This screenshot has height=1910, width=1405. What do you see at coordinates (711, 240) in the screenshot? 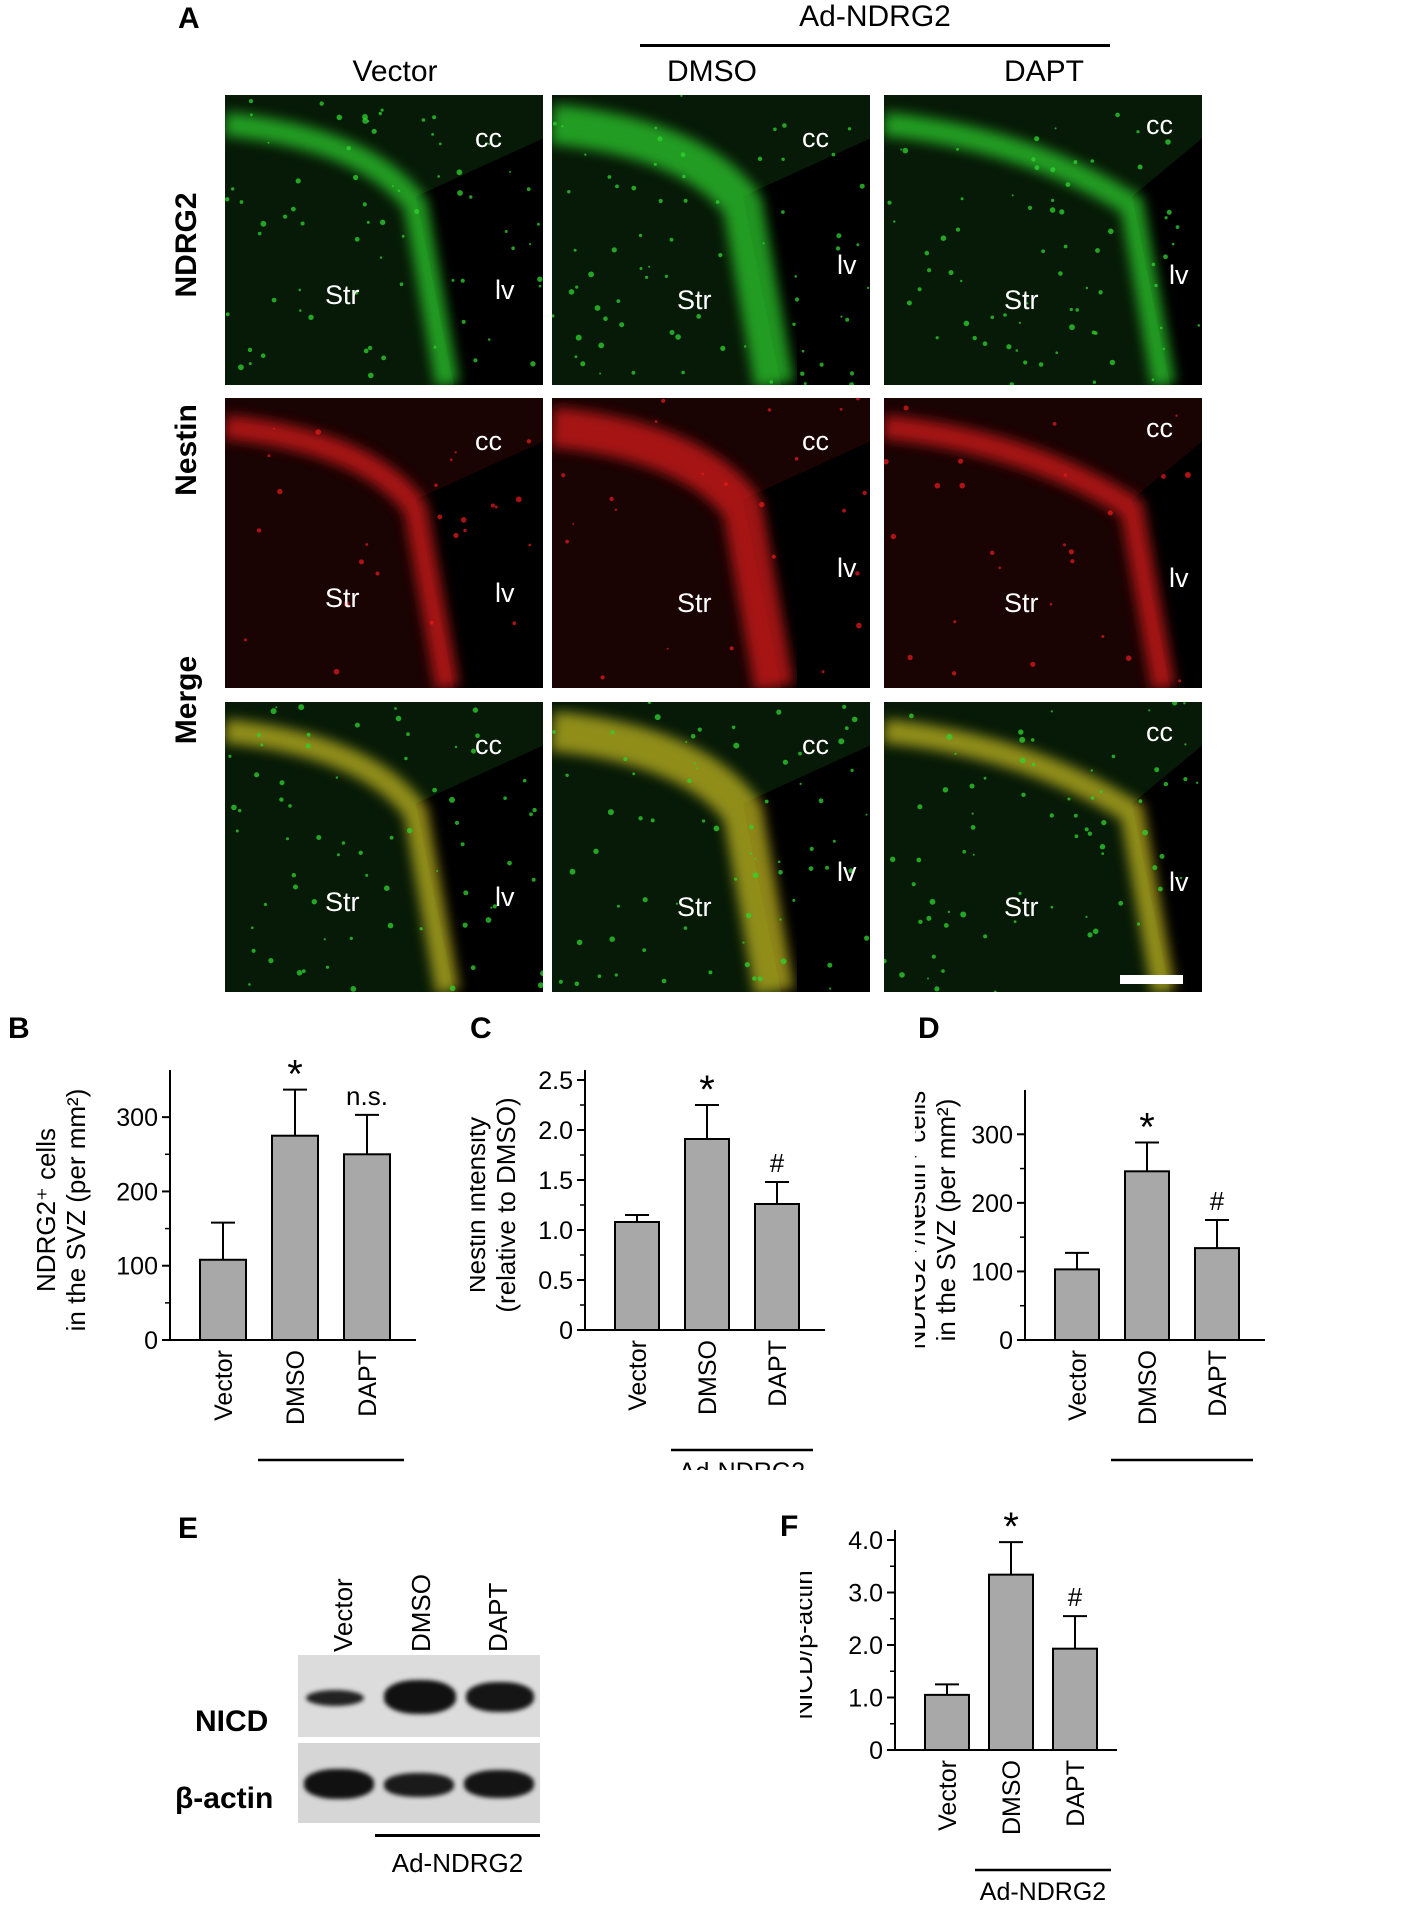
I see `micrograph-ndrg2-dmso: cc lv Str` at bounding box center [711, 240].